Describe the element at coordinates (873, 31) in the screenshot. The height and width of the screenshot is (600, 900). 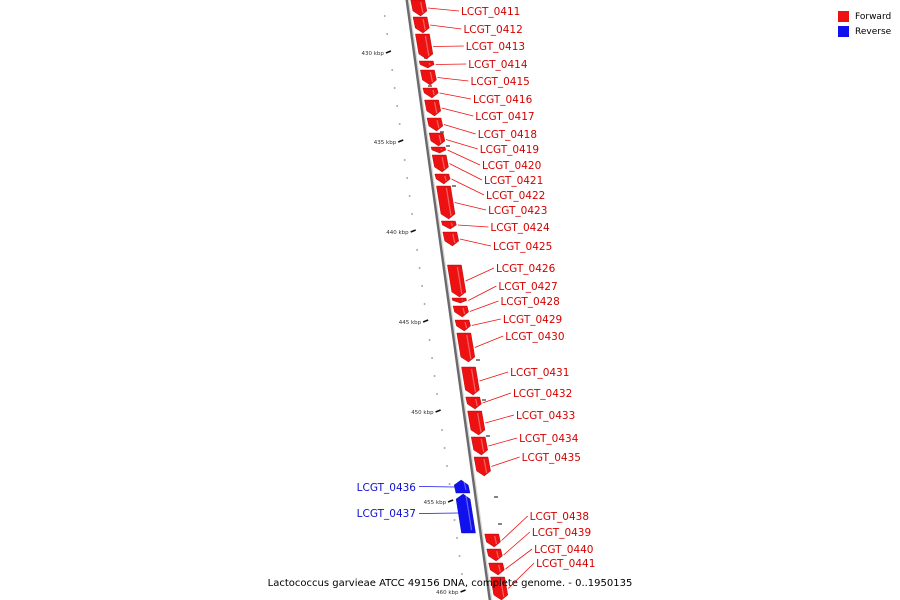
I see `legend-label-reverse: Reverse` at that location.